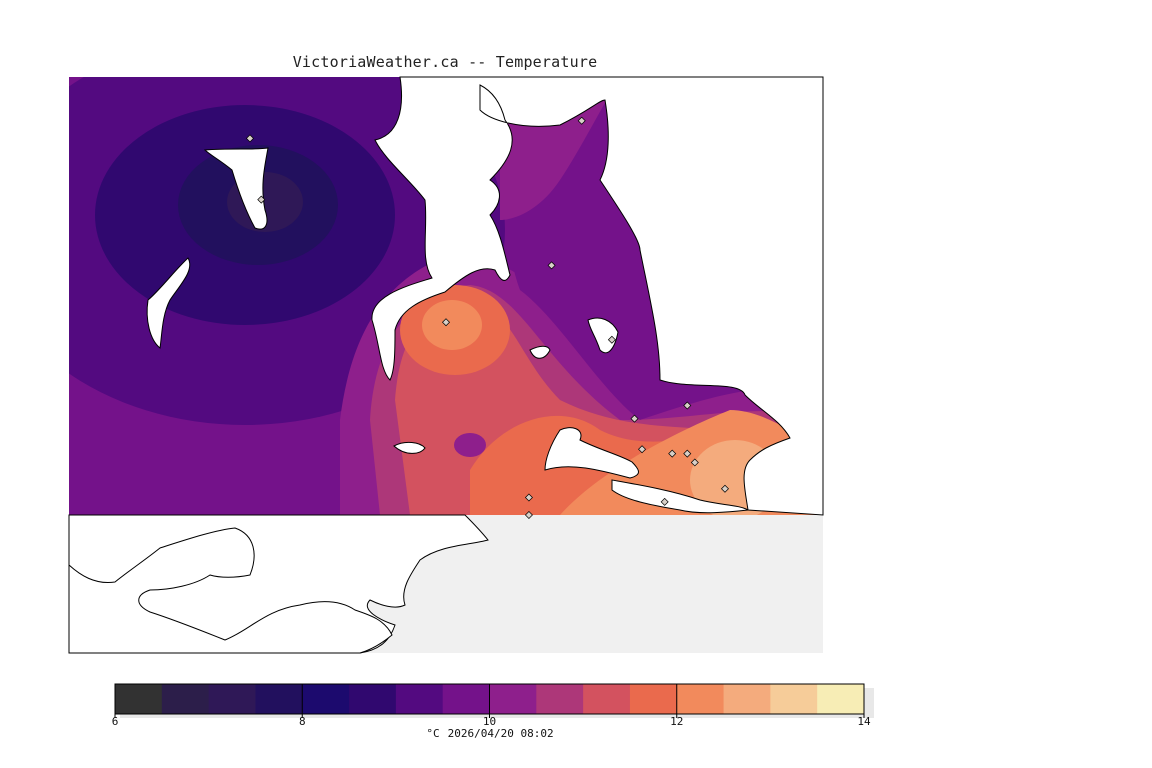 This screenshot has height=768, width=1152. Describe the element at coordinates (680, 496) in the screenshot. I see `esquimalt-harbour` at that location.